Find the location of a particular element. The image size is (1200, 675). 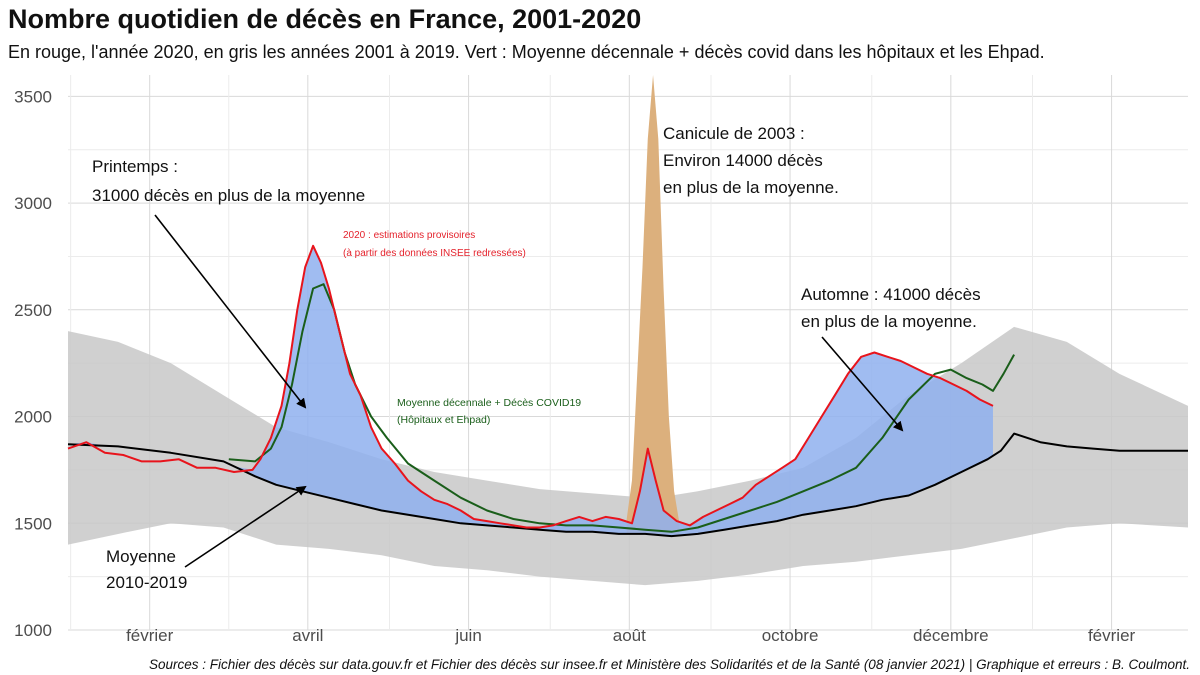

y-tick-label: 1500 is located at coordinates (33, 523).